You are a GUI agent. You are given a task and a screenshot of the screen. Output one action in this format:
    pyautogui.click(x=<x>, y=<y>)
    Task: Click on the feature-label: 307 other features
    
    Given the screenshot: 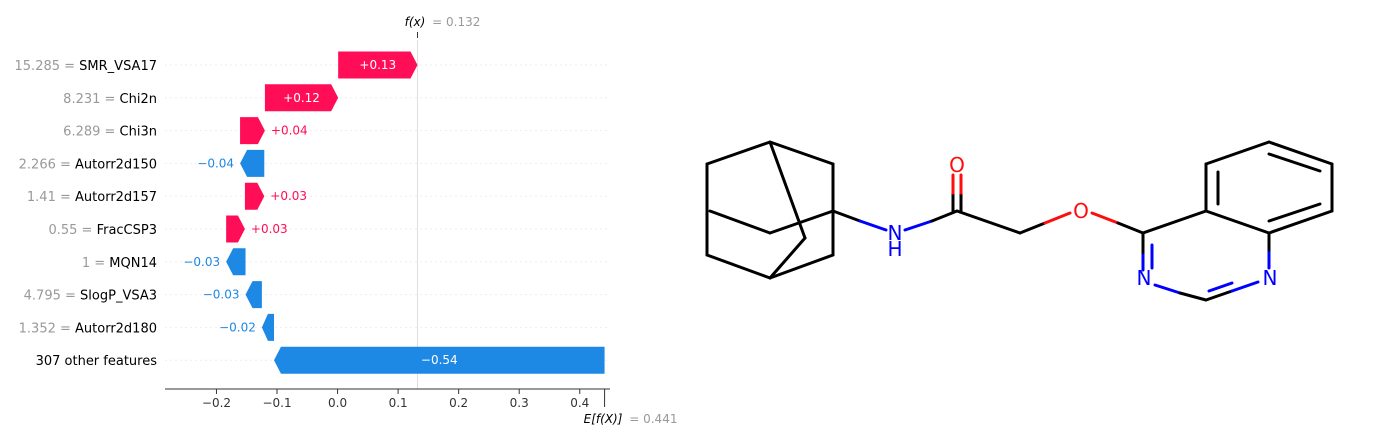 What is the action you would take?
    pyautogui.click(x=97, y=361)
    